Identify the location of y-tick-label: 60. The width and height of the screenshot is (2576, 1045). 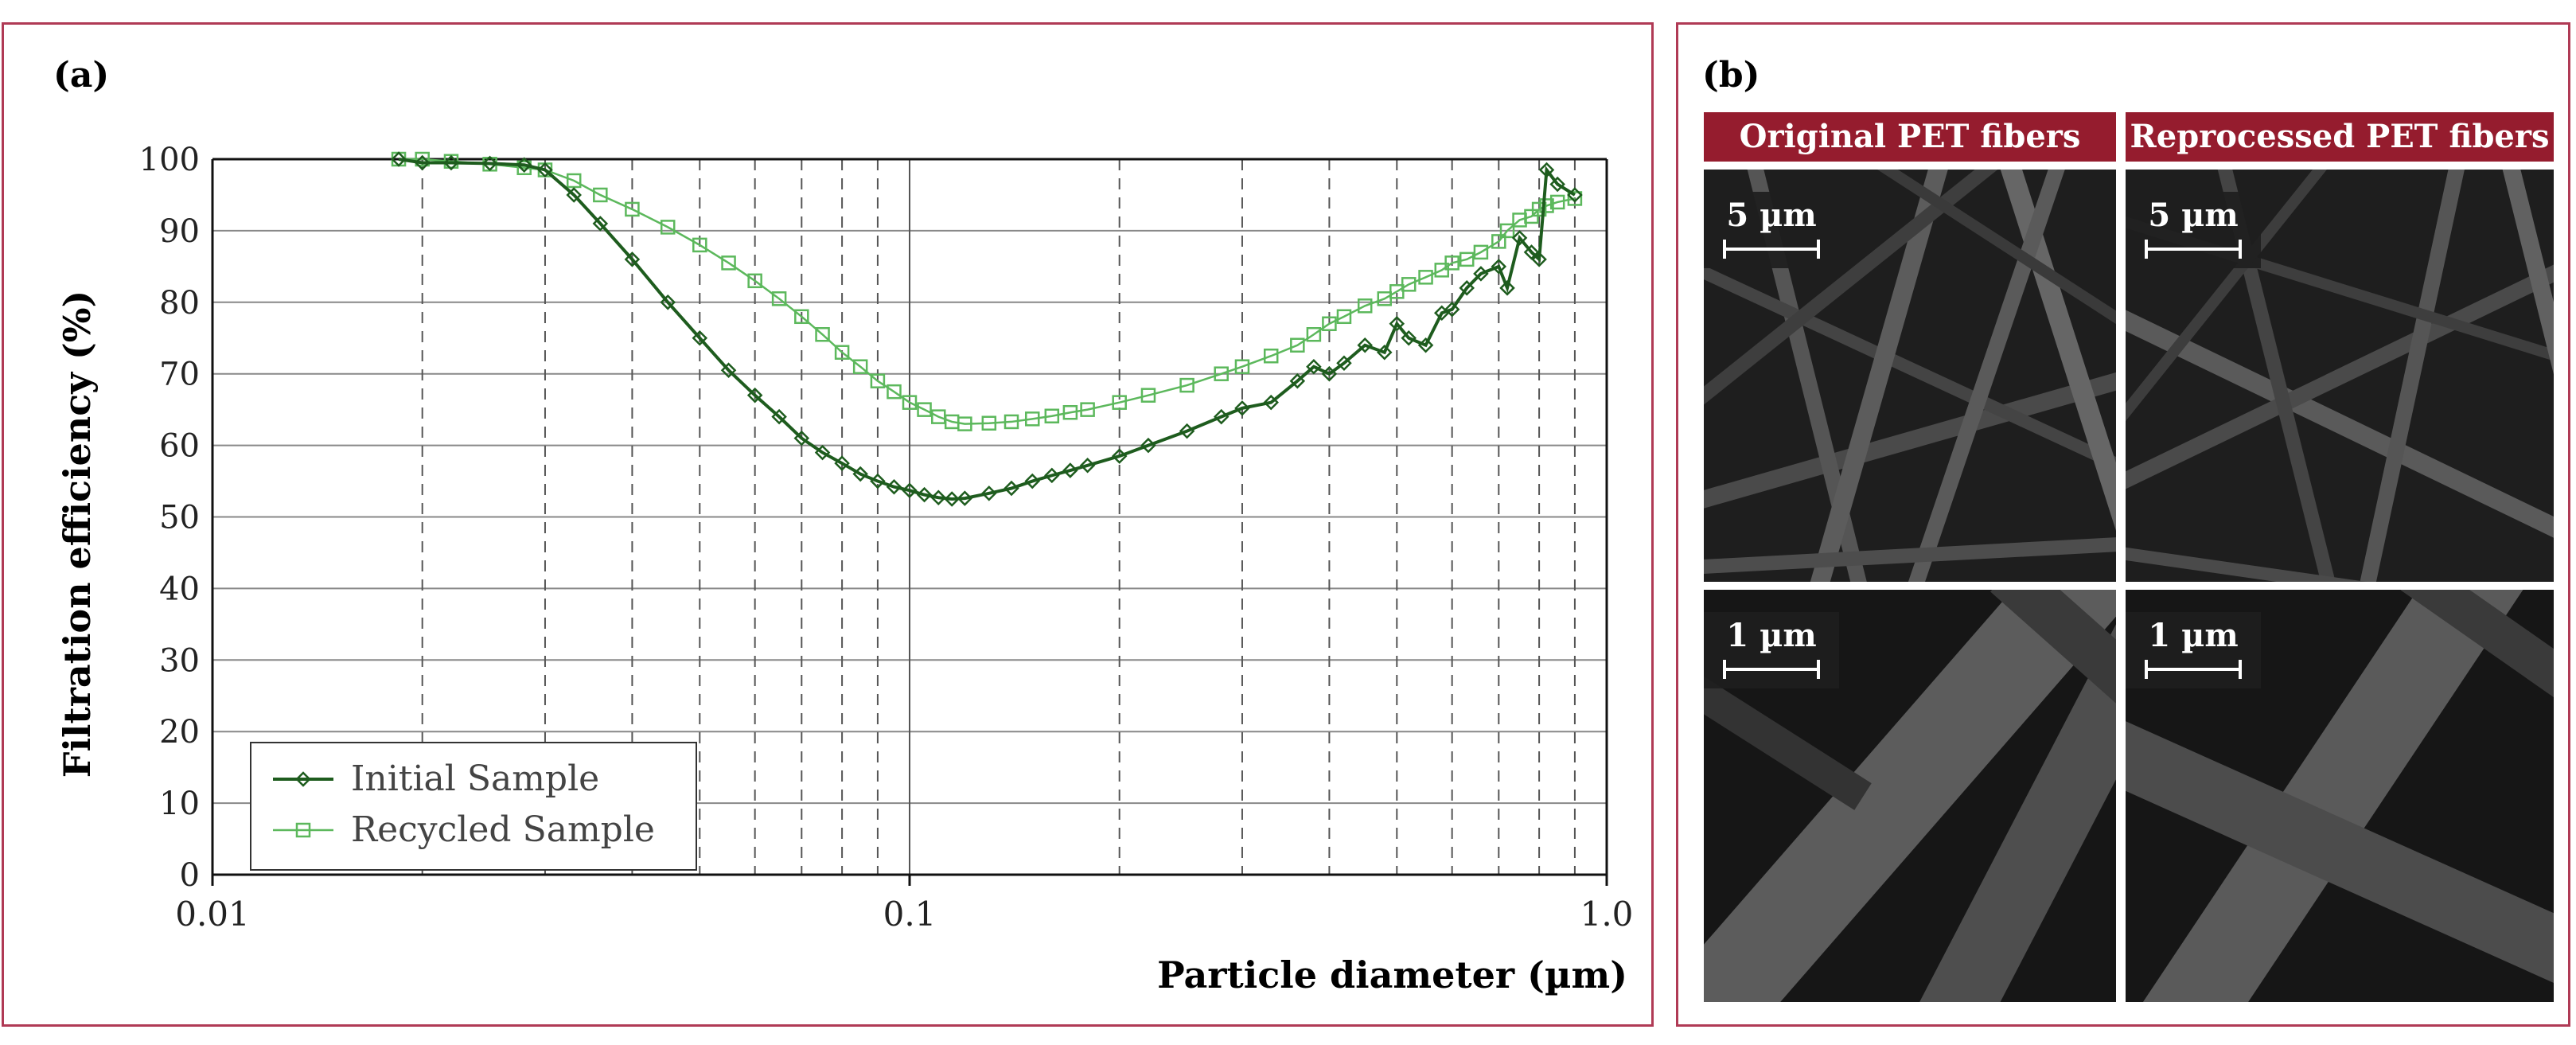
(179, 446).